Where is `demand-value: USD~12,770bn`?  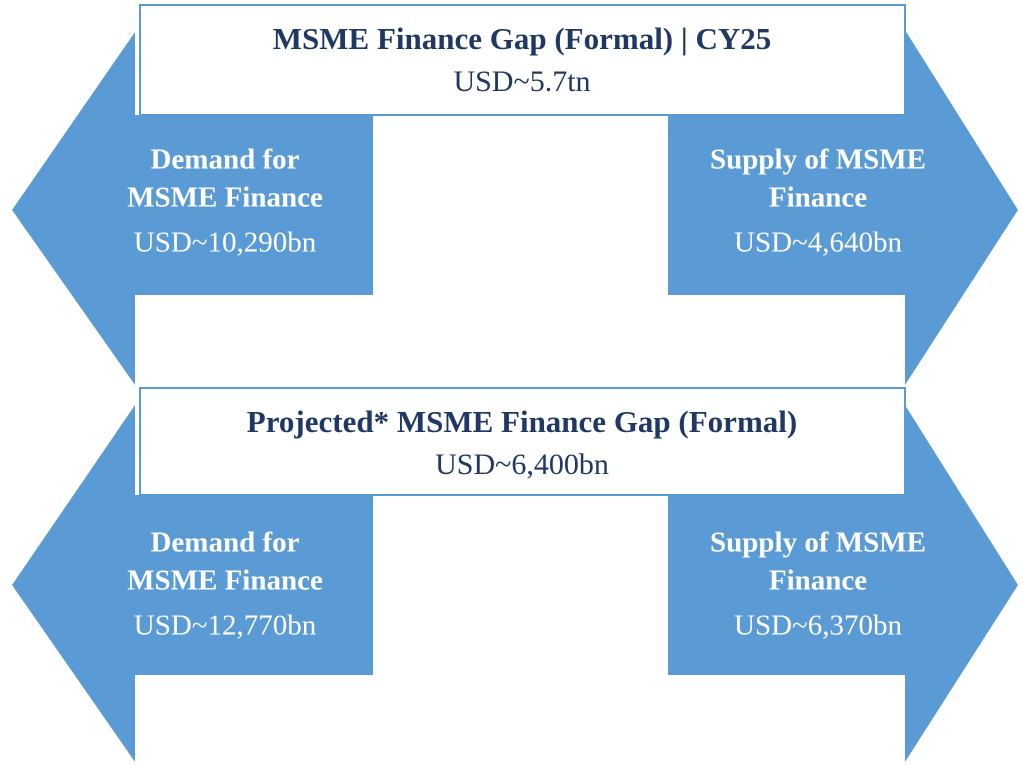 demand-value: USD~12,770bn is located at coordinates (225, 626).